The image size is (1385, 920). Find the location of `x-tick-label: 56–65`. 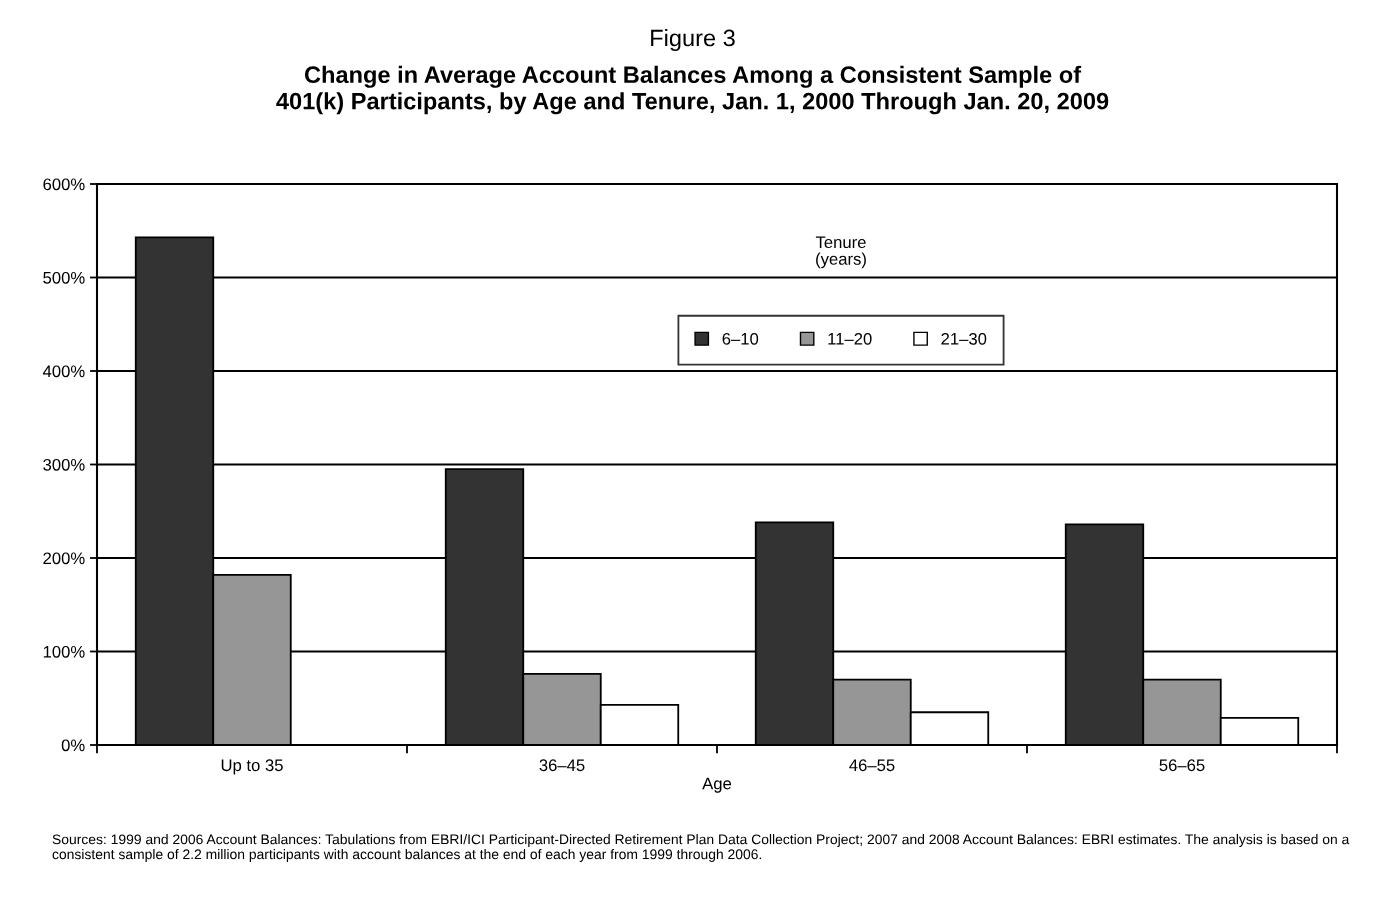

x-tick-label: 56–65 is located at coordinates (1182, 765).